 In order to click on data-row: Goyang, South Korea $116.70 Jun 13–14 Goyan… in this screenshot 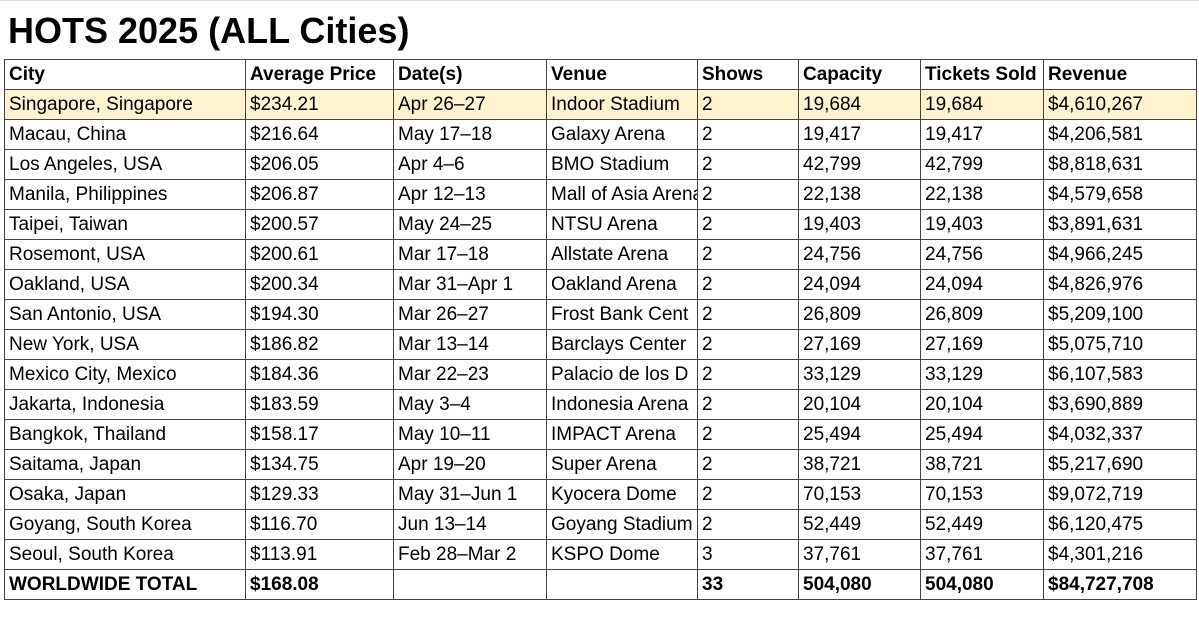, I will do `click(600, 524)`.